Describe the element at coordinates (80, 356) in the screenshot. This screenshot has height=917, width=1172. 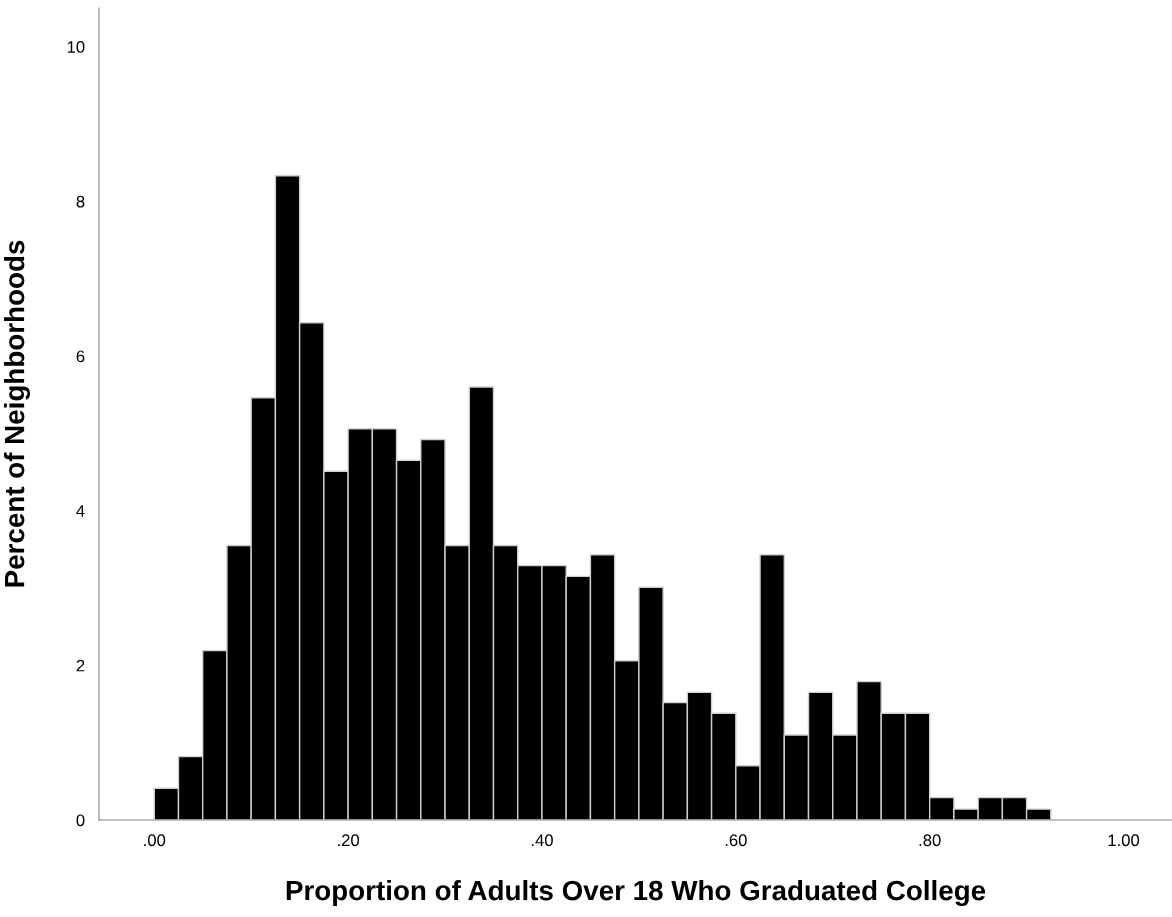
I see `y-tick-label: 6` at that location.